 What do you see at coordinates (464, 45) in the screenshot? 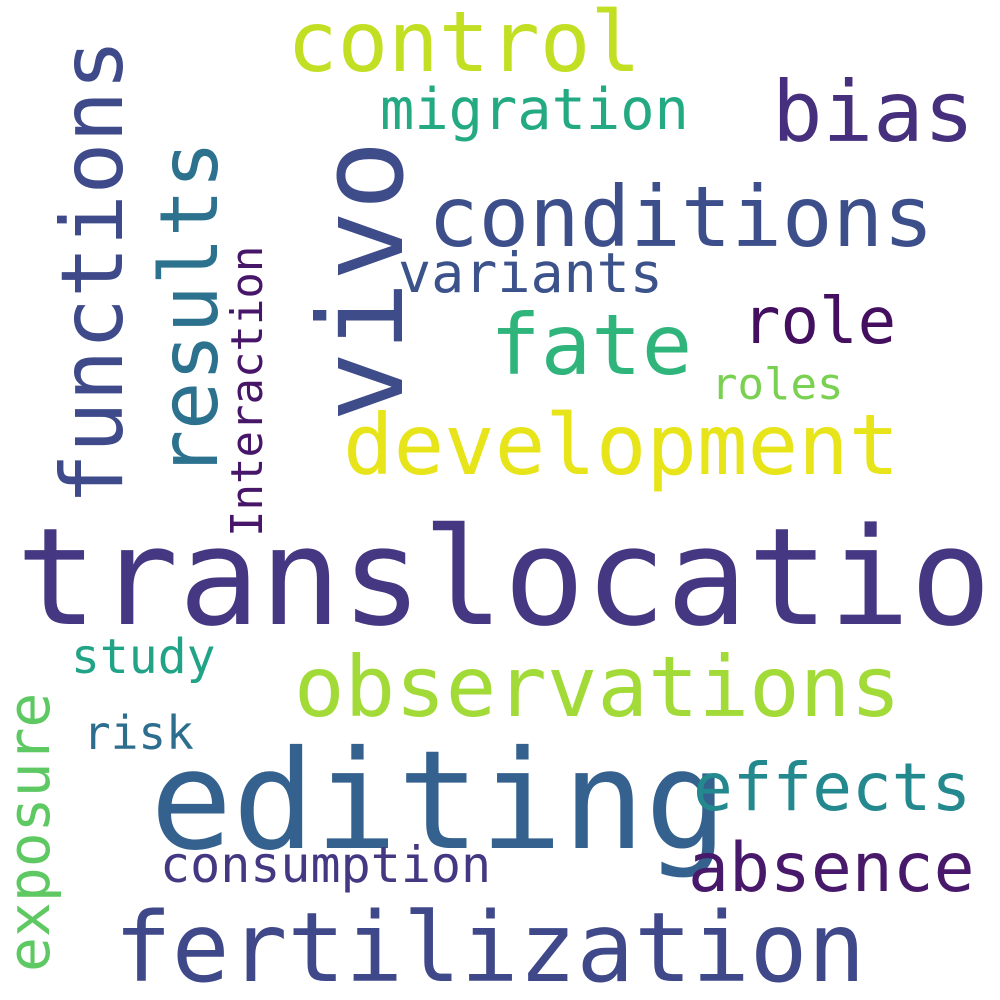
I see `word-control: control` at bounding box center [464, 45].